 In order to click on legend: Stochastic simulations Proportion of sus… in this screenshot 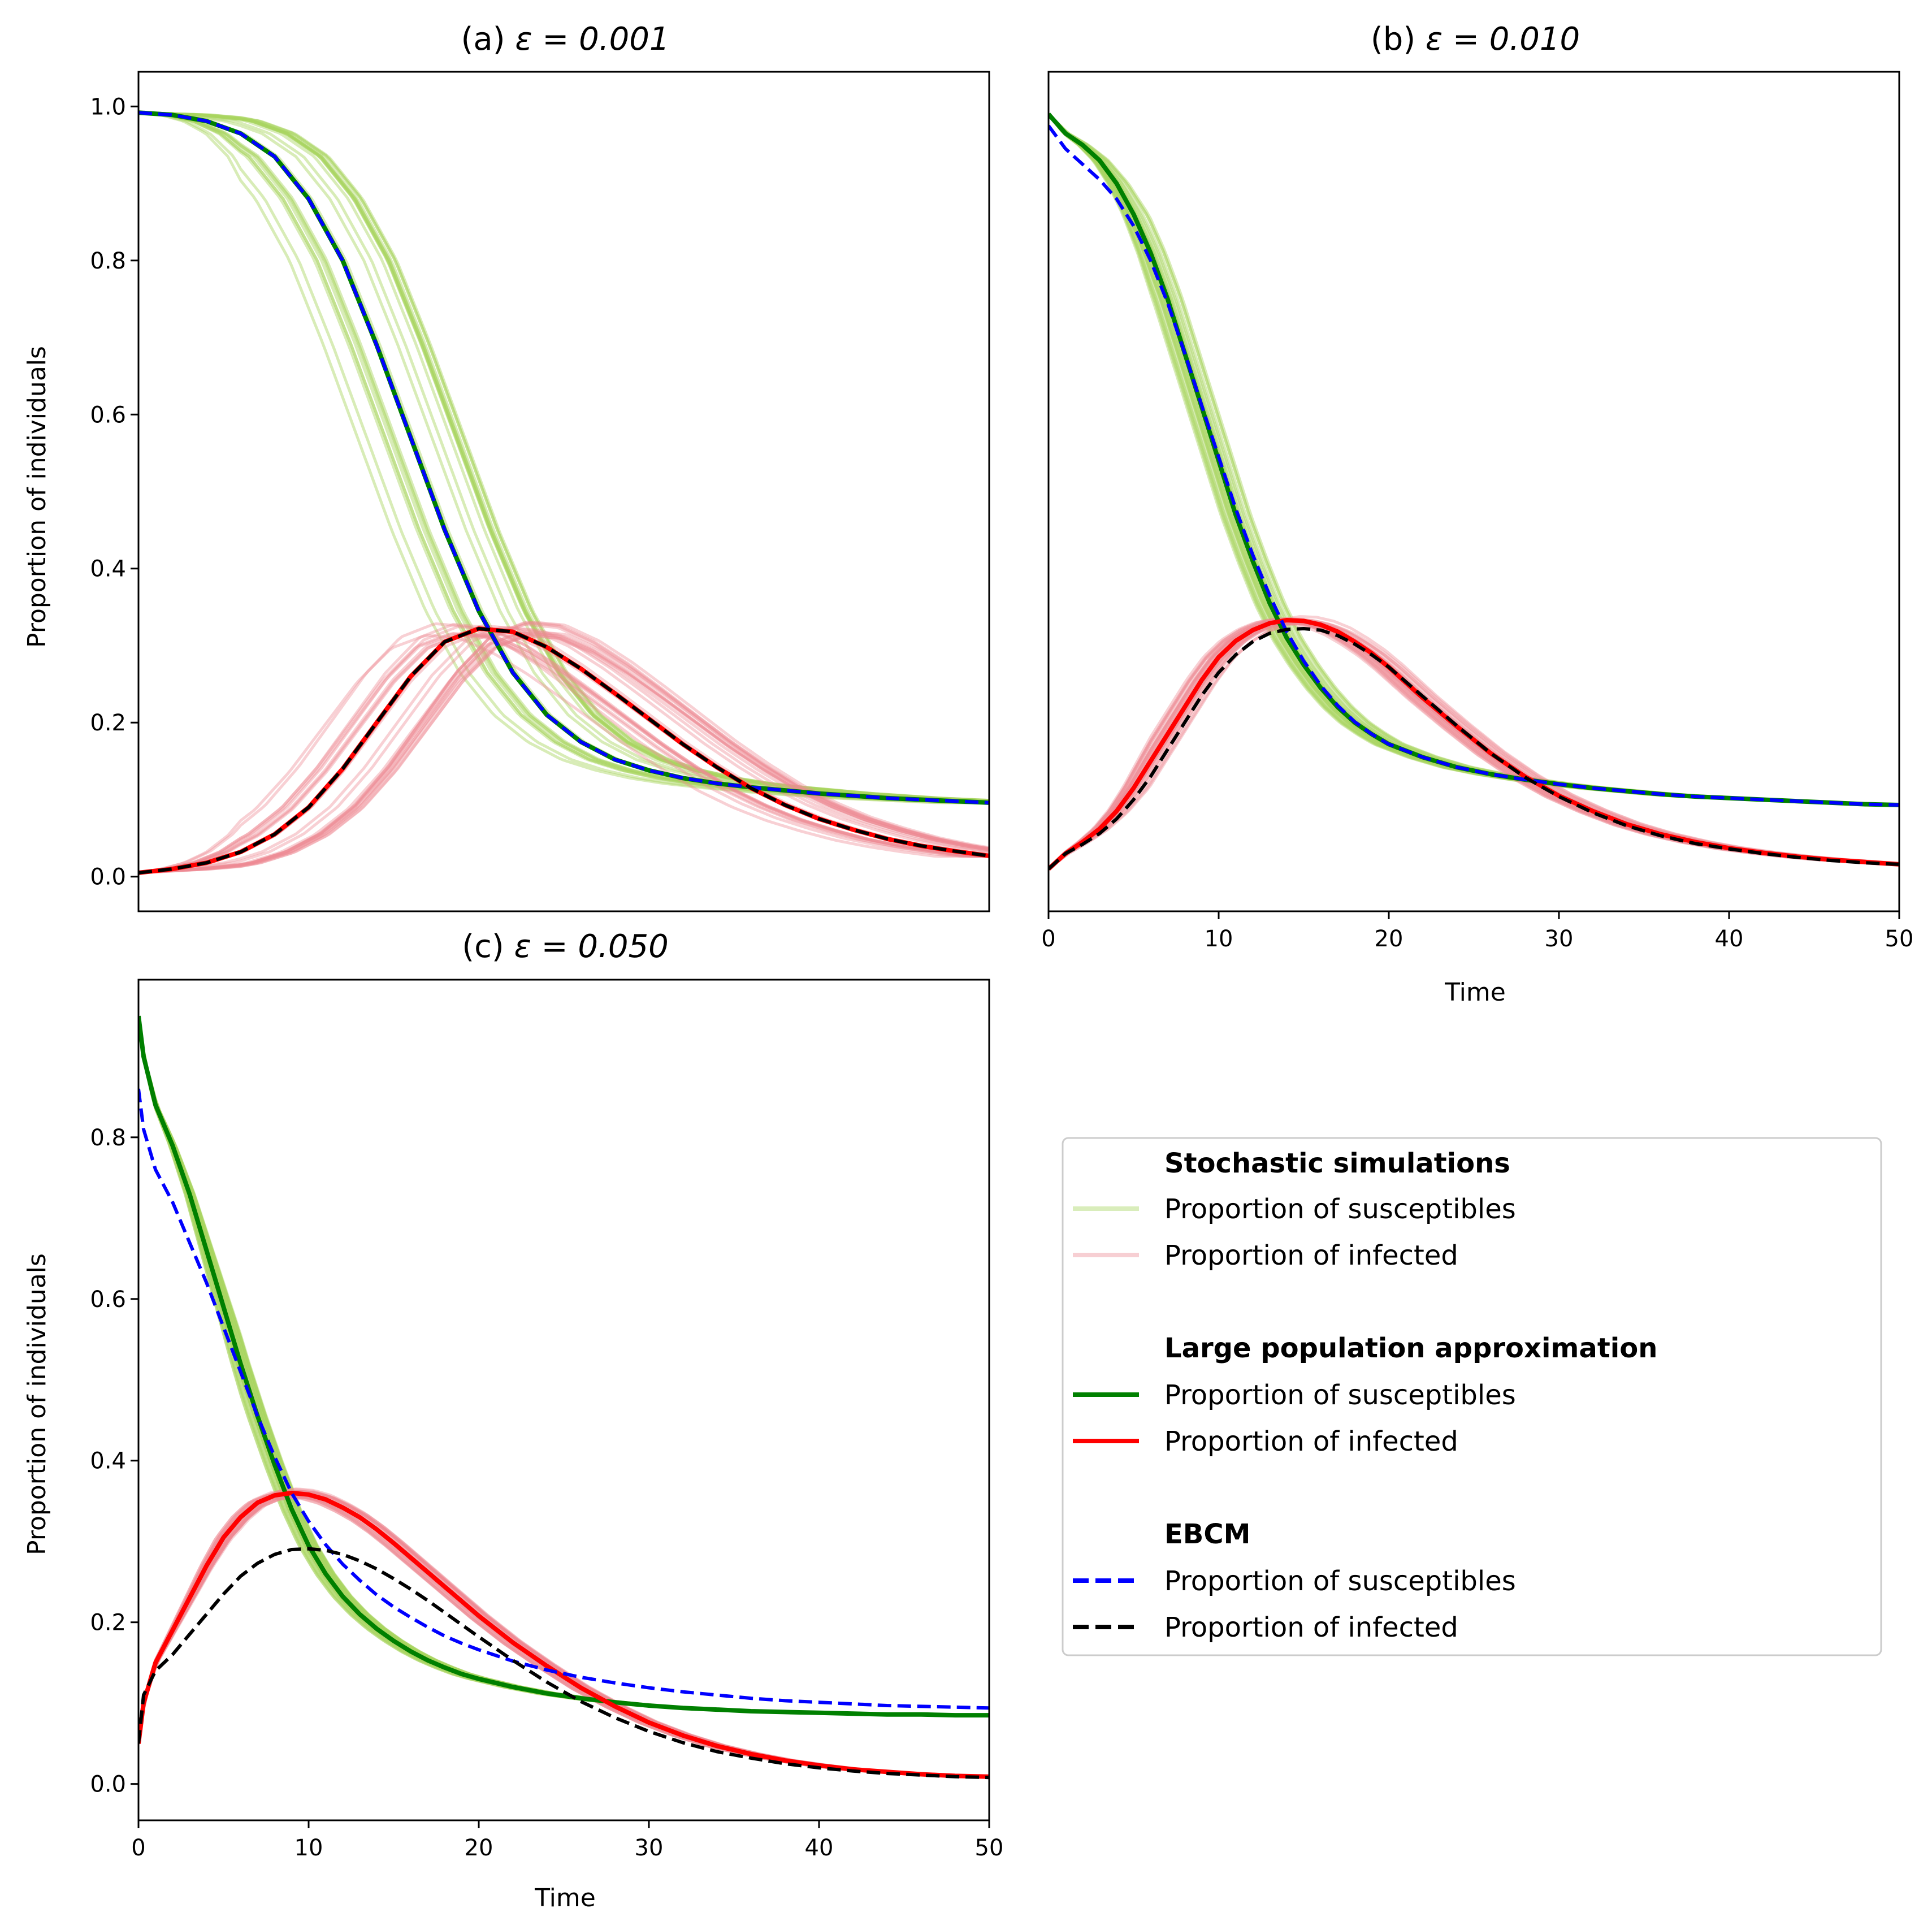, I will do `click(1472, 1397)`.